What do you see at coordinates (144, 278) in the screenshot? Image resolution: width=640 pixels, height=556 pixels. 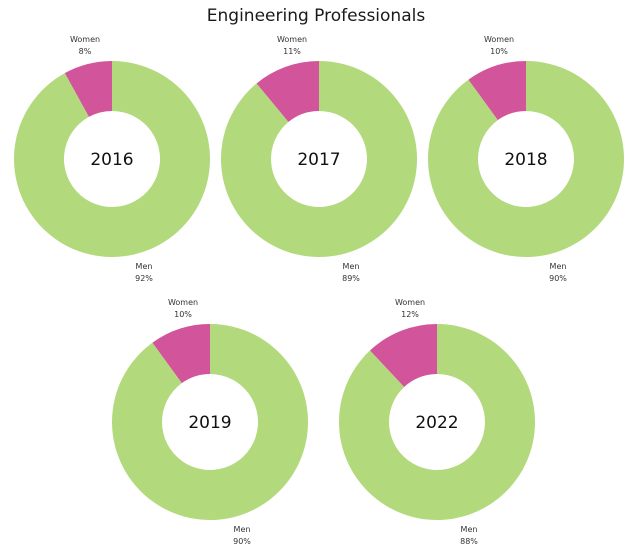 I see `men-value-2016: 92%` at bounding box center [144, 278].